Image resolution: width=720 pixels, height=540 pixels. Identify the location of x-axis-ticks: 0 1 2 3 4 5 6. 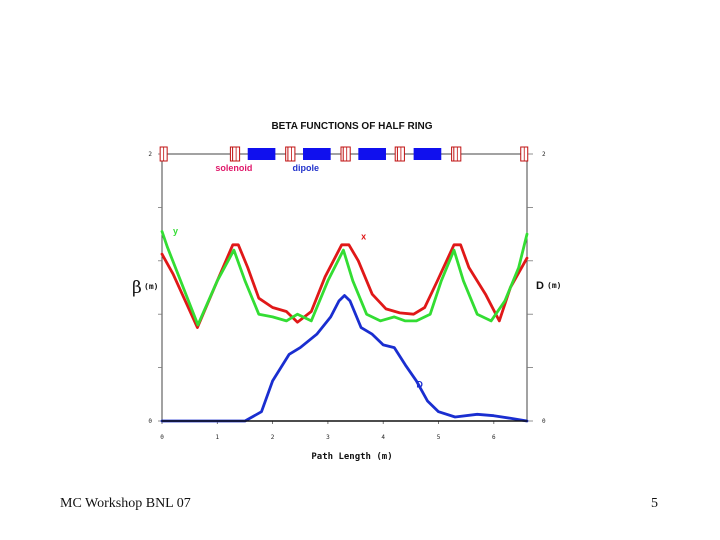
(328, 431).